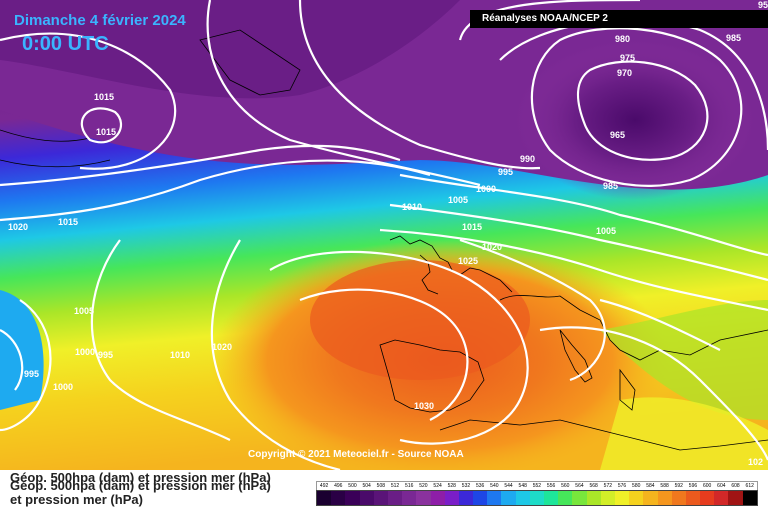  Describe the element at coordinates (755, 462) in the screenshot. I see `isobar-label: 102` at that location.